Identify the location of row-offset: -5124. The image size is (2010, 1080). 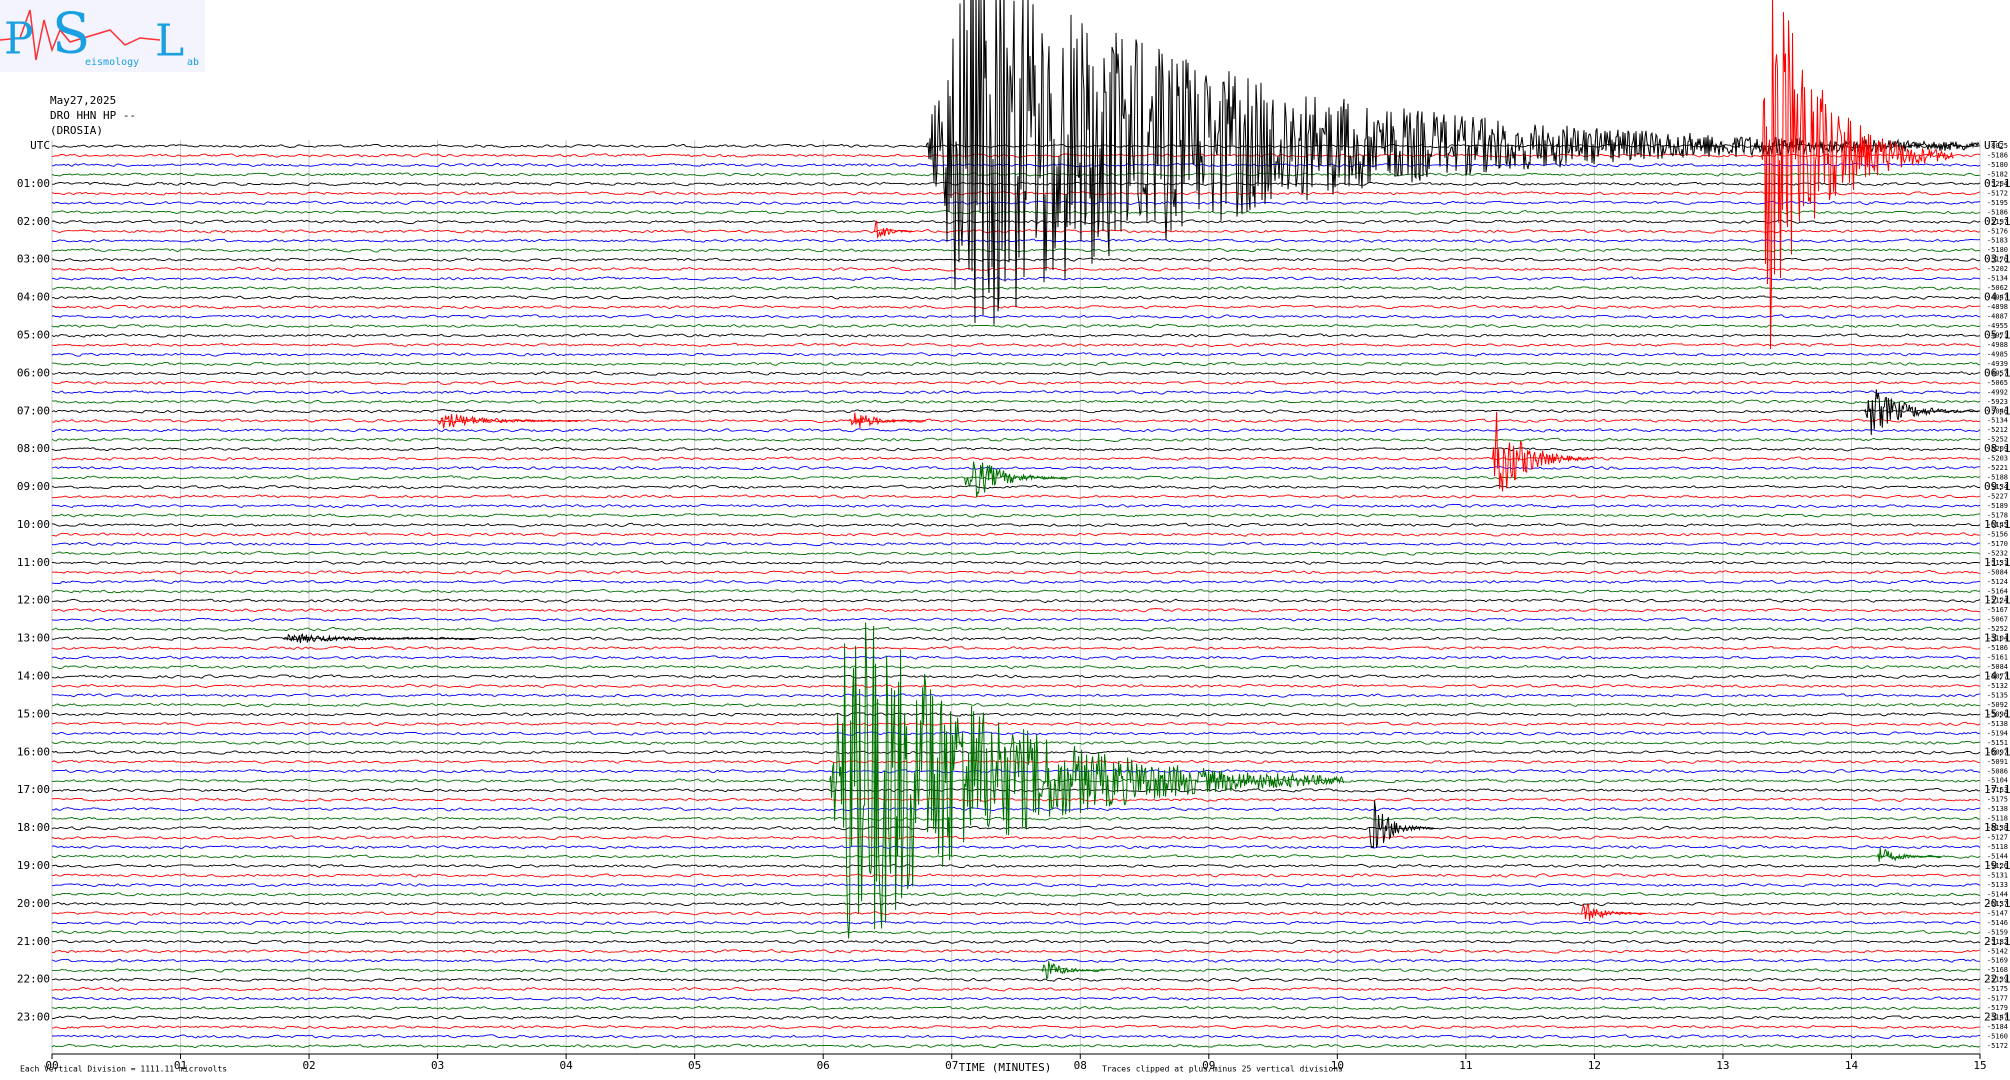
(1997, 601).